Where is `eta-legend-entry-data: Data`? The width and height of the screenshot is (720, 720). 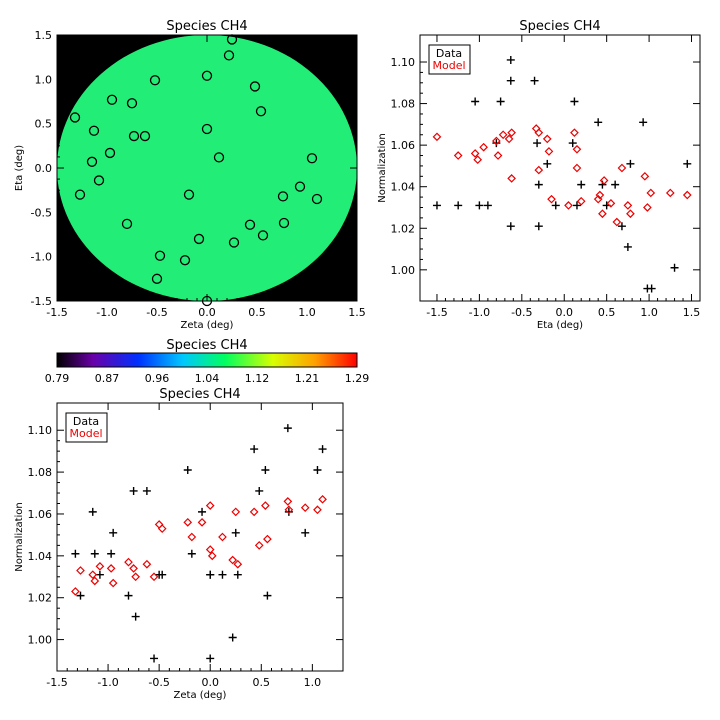 eta-legend-entry-data: Data is located at coordinates (449, 53).